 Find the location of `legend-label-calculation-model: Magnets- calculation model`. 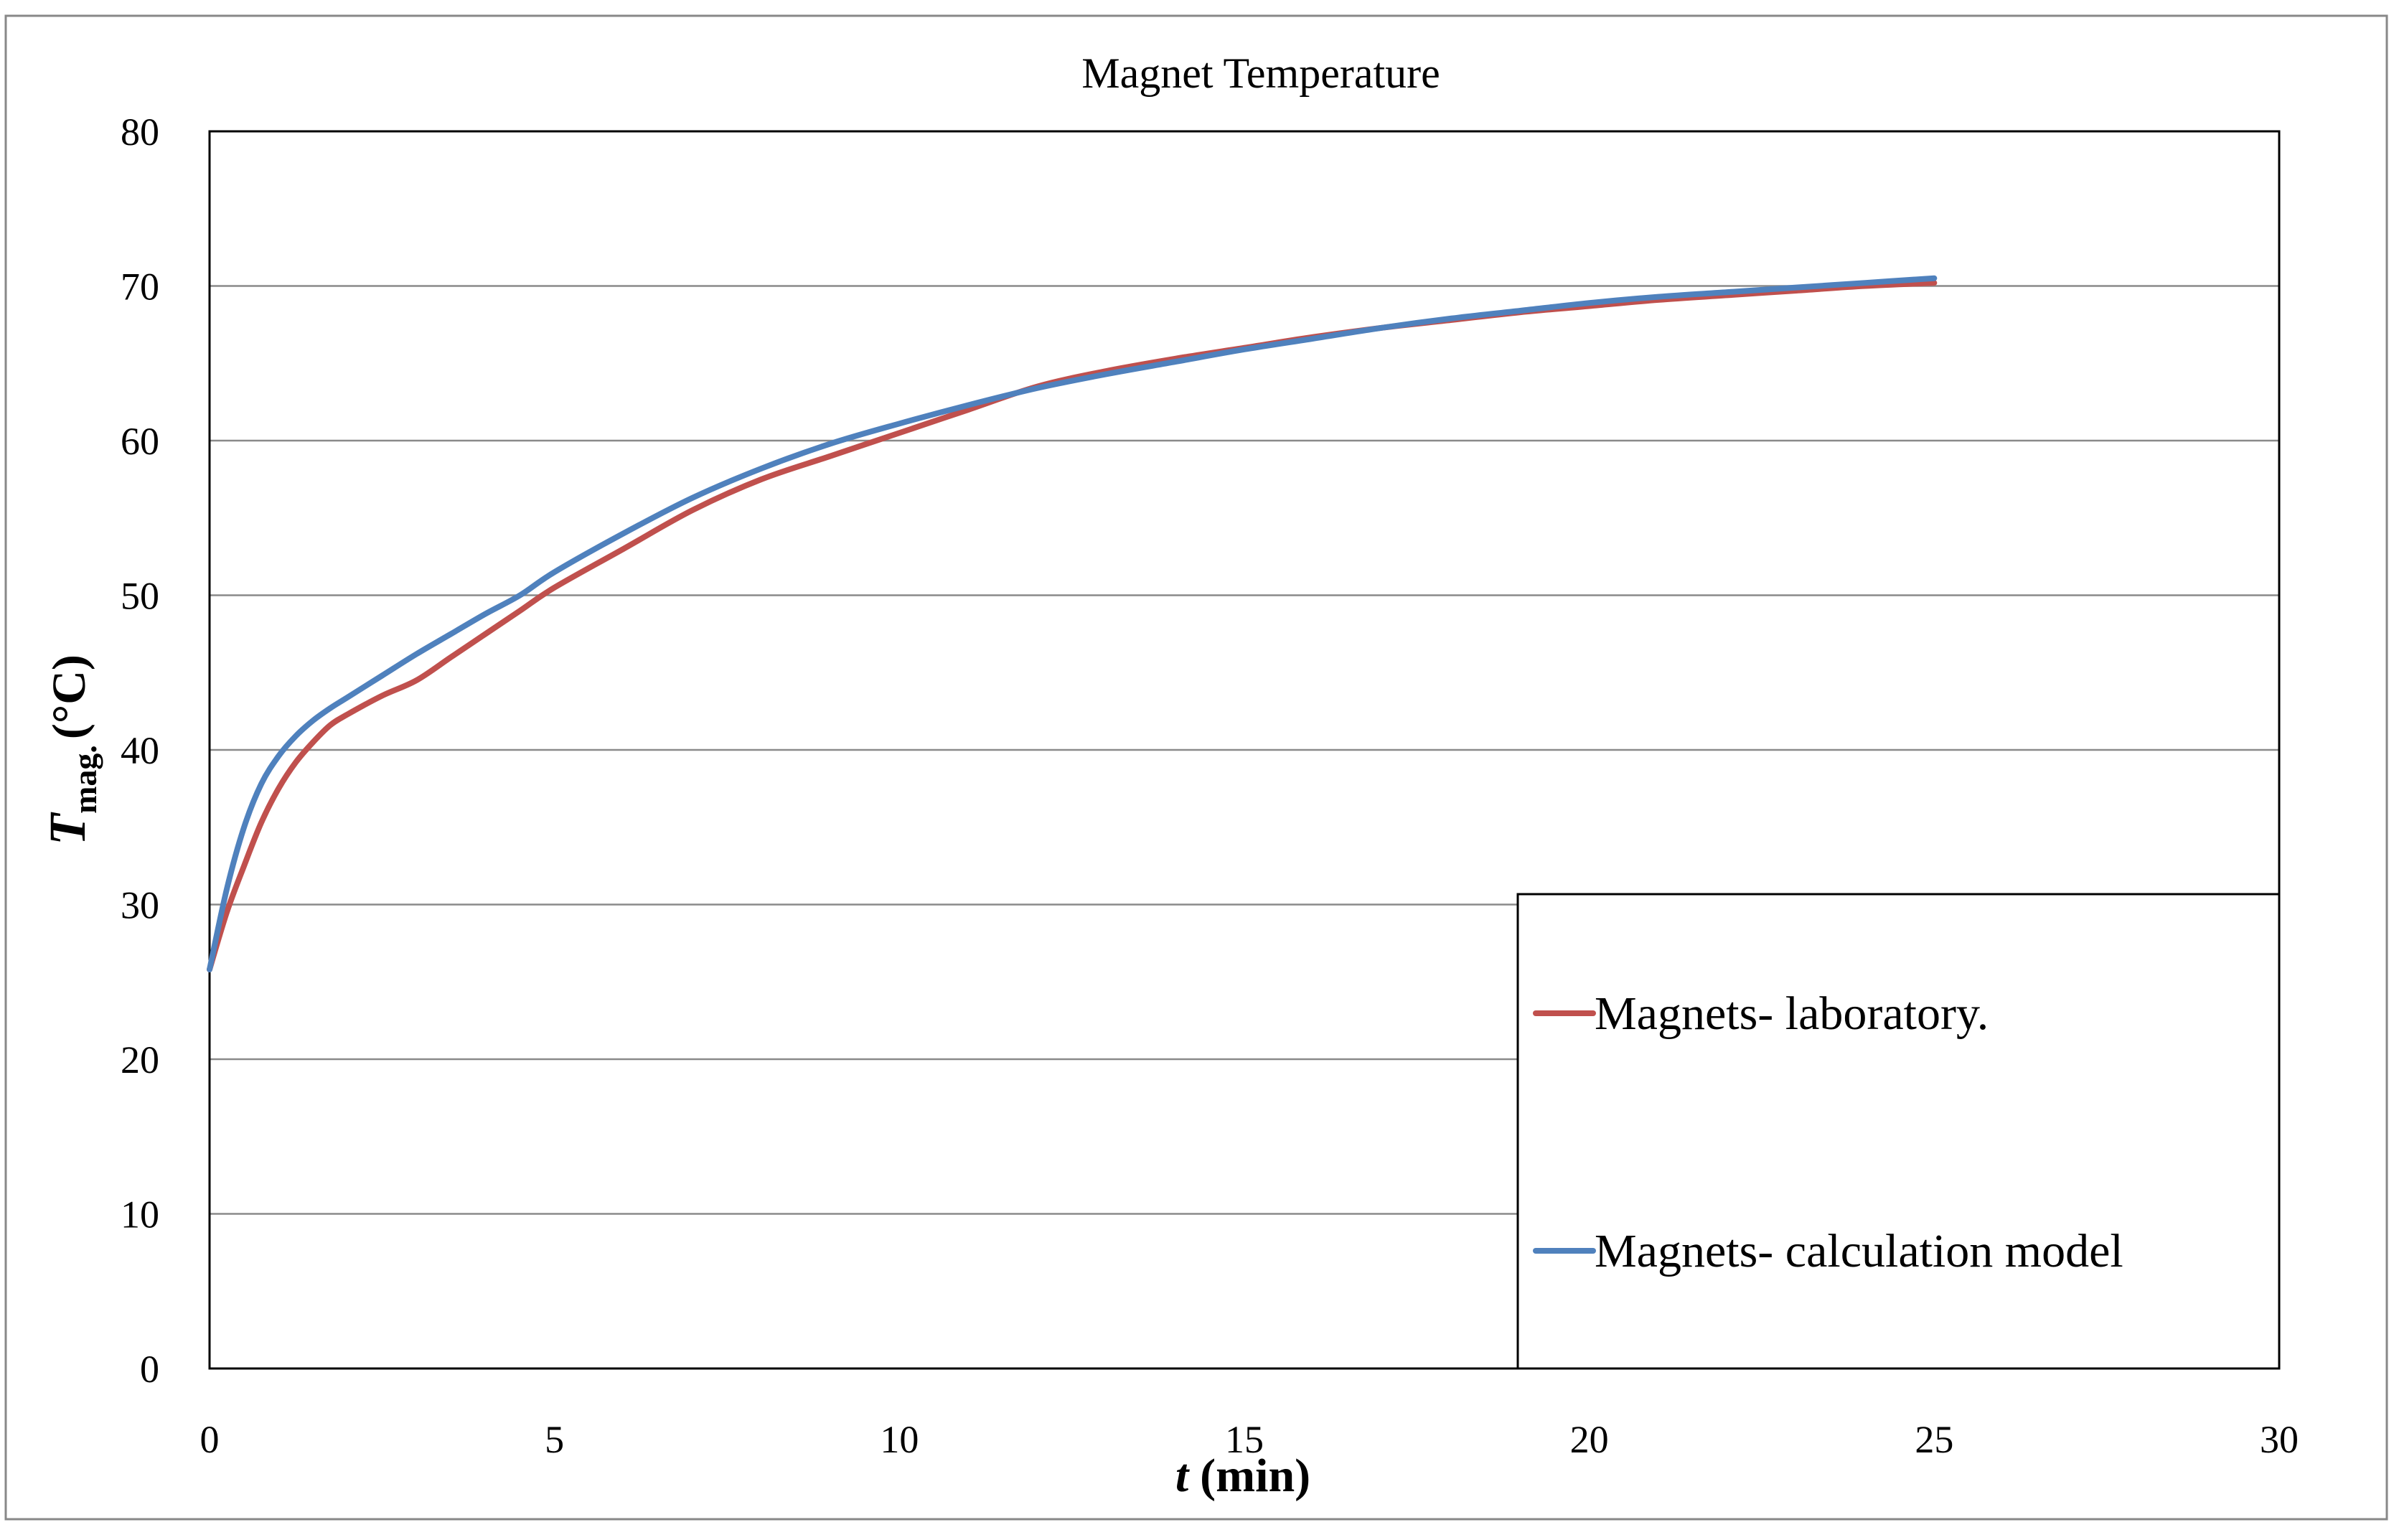

legend-label-calculation-model: Magnets- calculation model is located at coordinates (1859, 1251).